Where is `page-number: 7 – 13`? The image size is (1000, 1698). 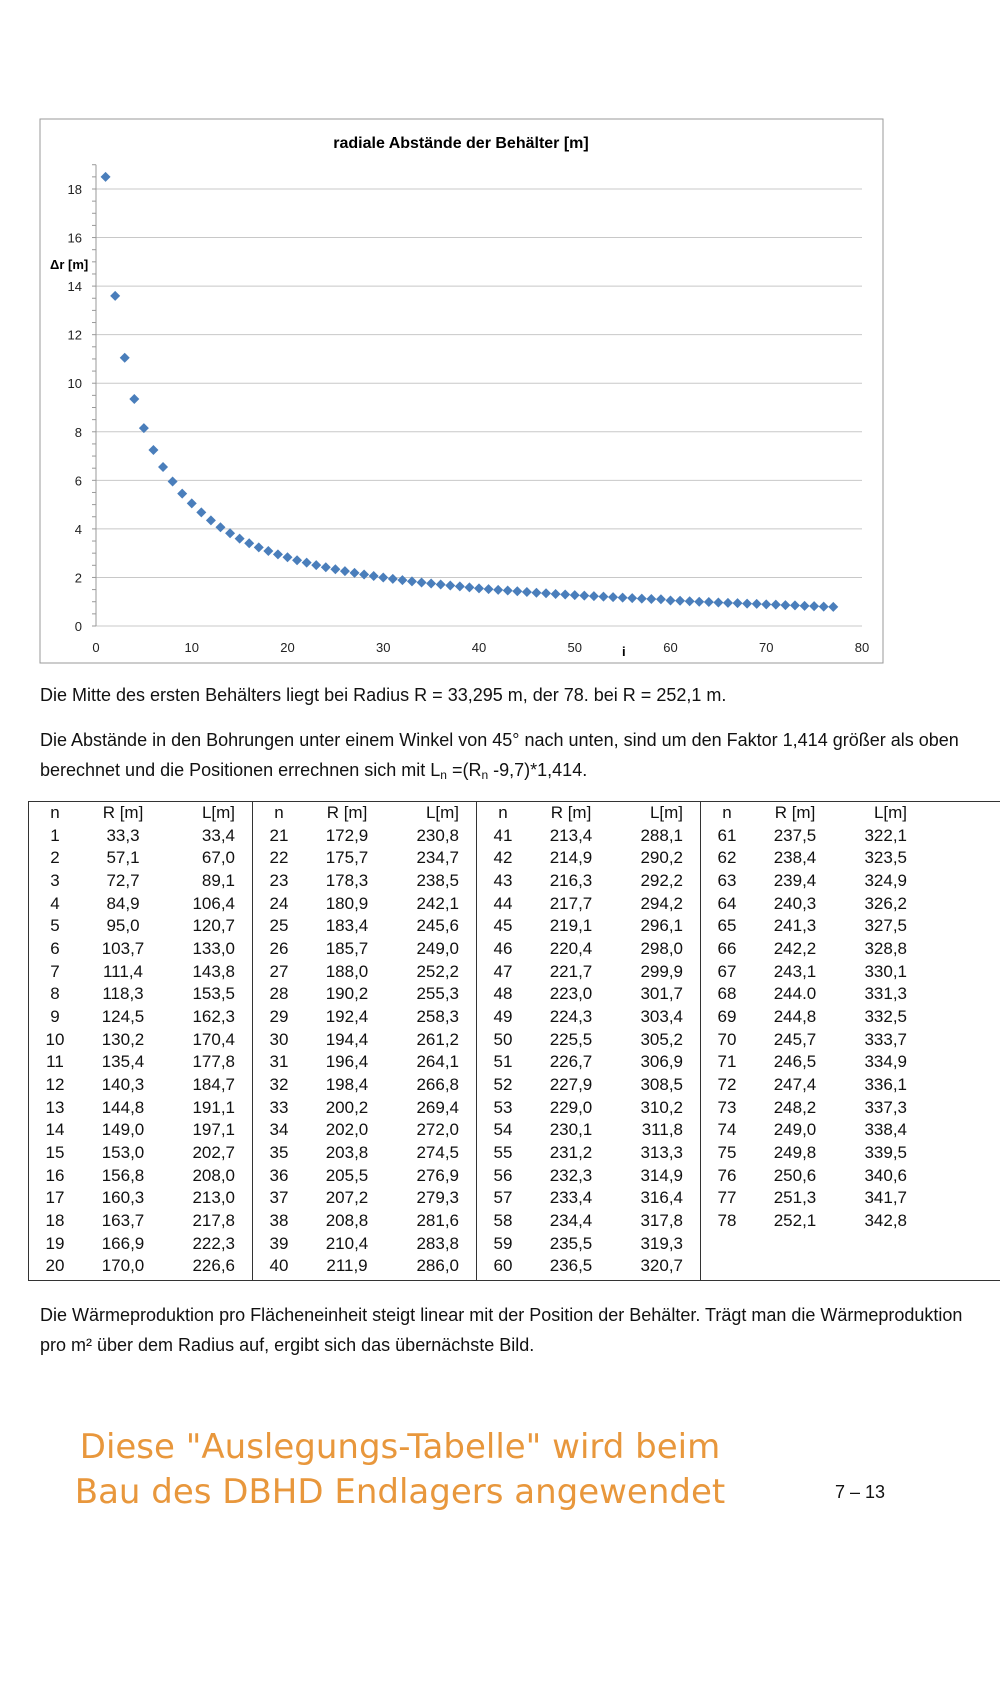
page-number: 7 – 13 is located at coordinates (860, 1492).